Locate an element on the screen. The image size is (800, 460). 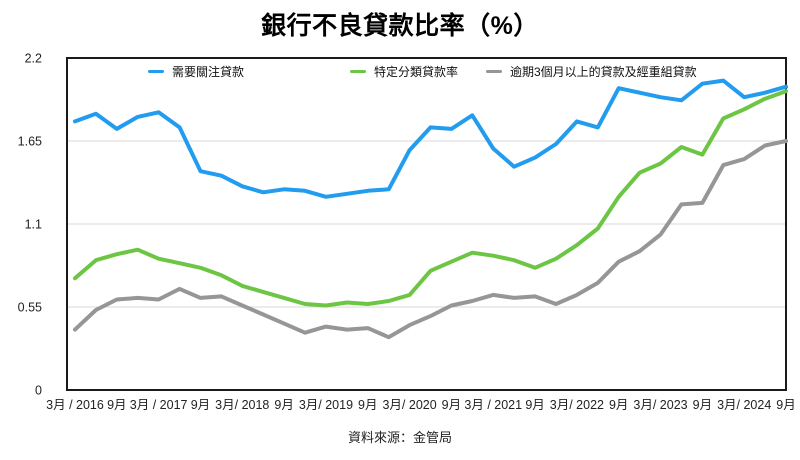
legend-item-gray: 逾期3個月以上的貸款及經重組貸款 is located at coordinates (591, 71).